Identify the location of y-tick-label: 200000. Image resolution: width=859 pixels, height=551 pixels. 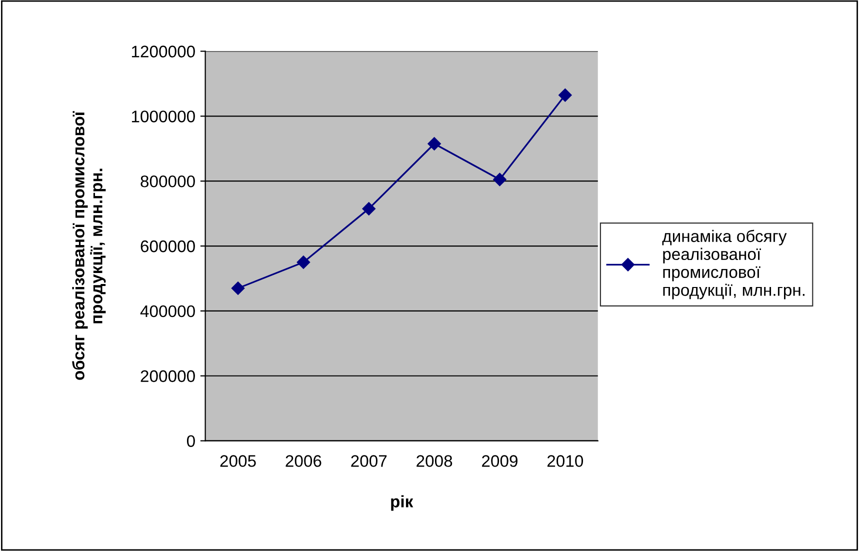
(167, 376).